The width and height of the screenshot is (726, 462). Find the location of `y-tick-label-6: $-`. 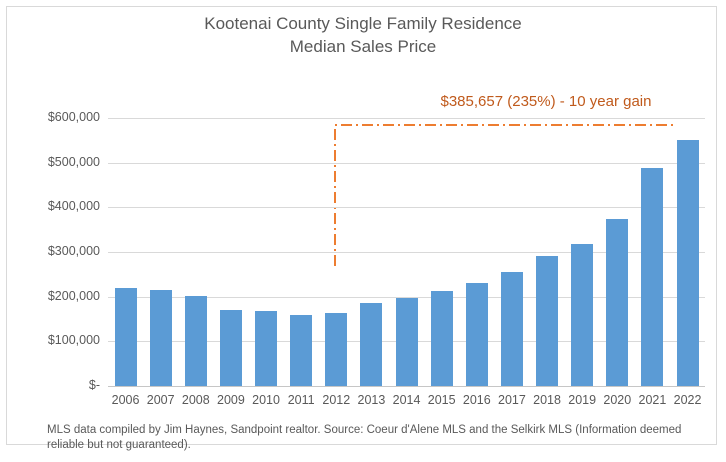

y-tick-label-6: $- is located at coordinates (94, 385).